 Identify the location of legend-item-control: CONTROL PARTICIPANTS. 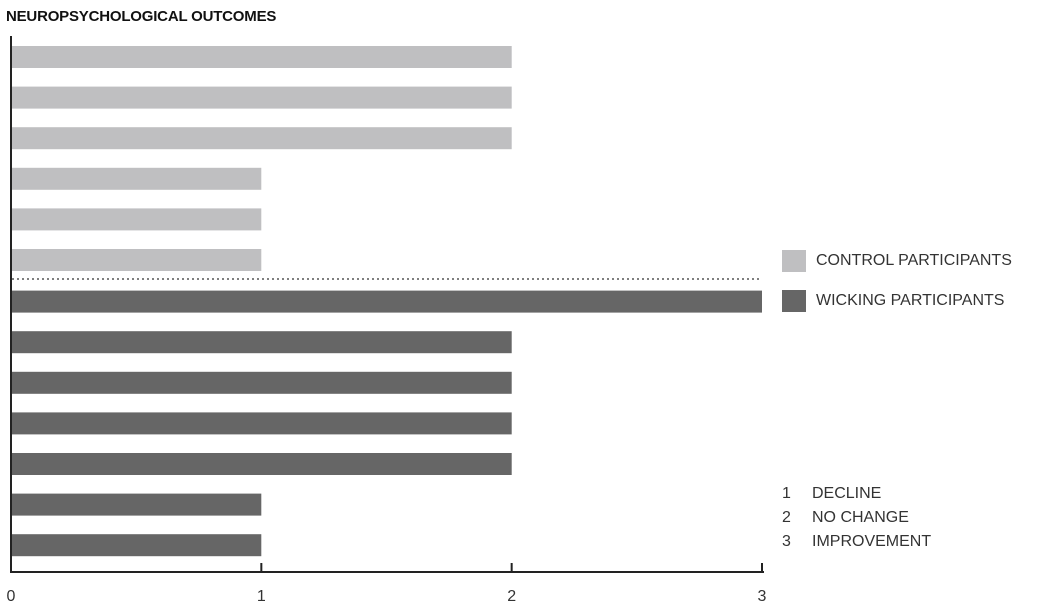
(897, 261).